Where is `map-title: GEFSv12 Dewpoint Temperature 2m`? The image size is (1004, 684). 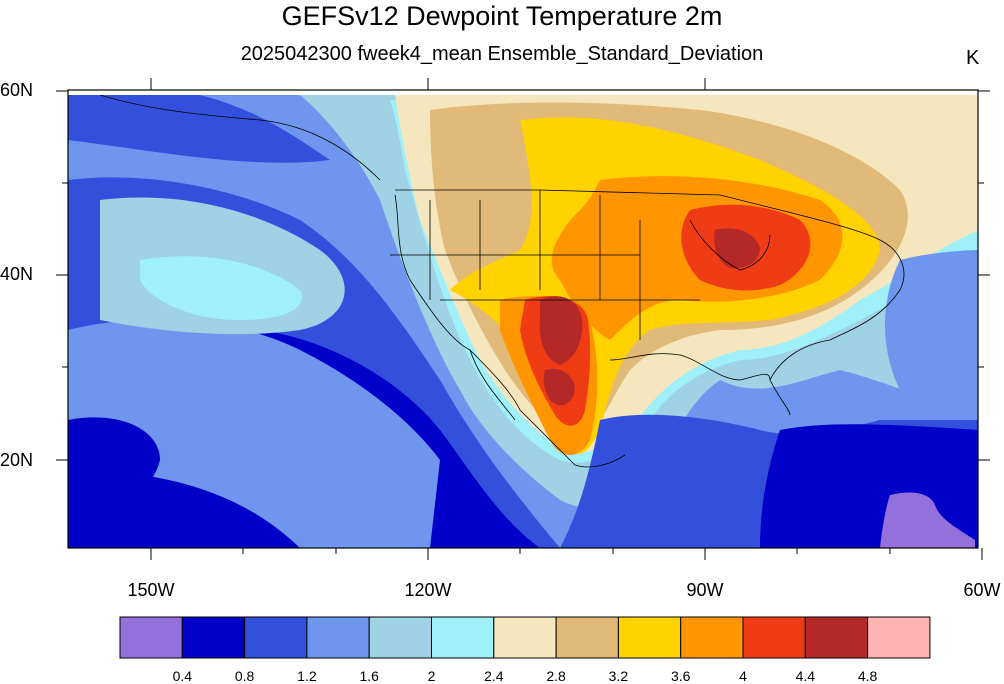 map-title: GEFSv12 Dewpoint Temperature 2m is located at coordinates (502, 16).